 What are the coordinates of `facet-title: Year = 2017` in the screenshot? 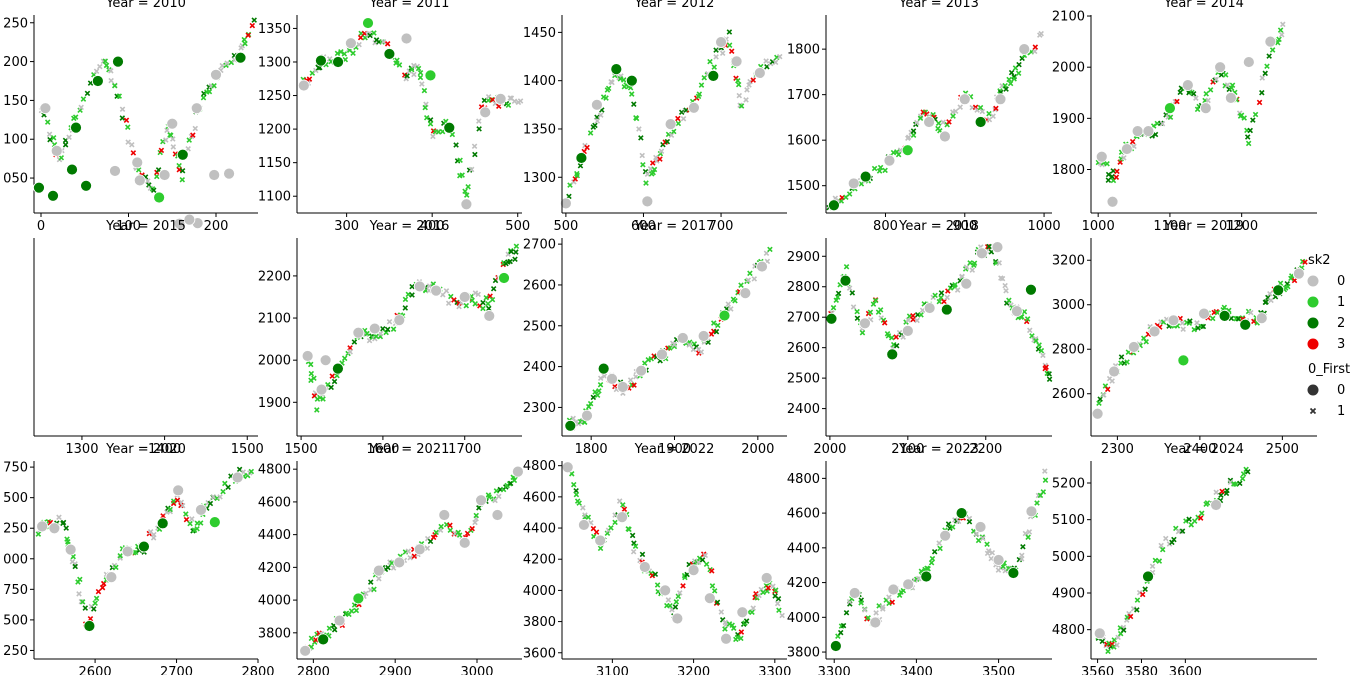 It's located at (674, 226).